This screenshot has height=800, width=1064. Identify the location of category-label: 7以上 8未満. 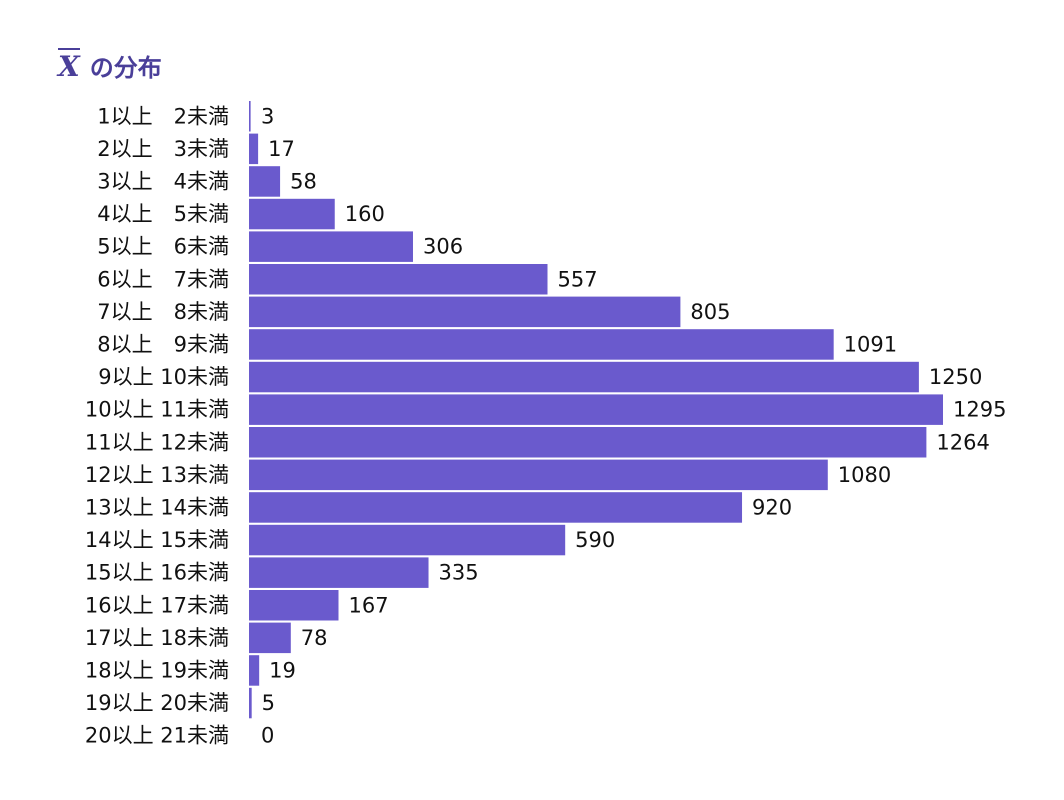
(163, 312).